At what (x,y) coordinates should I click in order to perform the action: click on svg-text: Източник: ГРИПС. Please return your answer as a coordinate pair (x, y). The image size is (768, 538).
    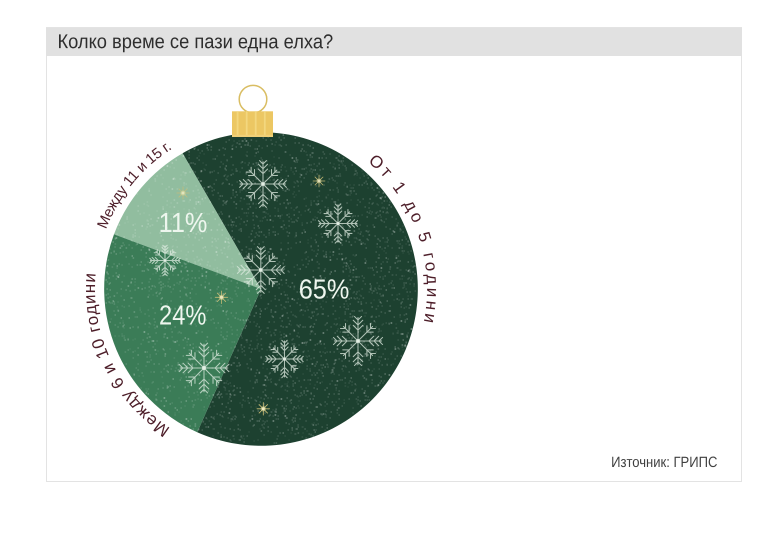
    Looking at the image, I should click on (664, 461).